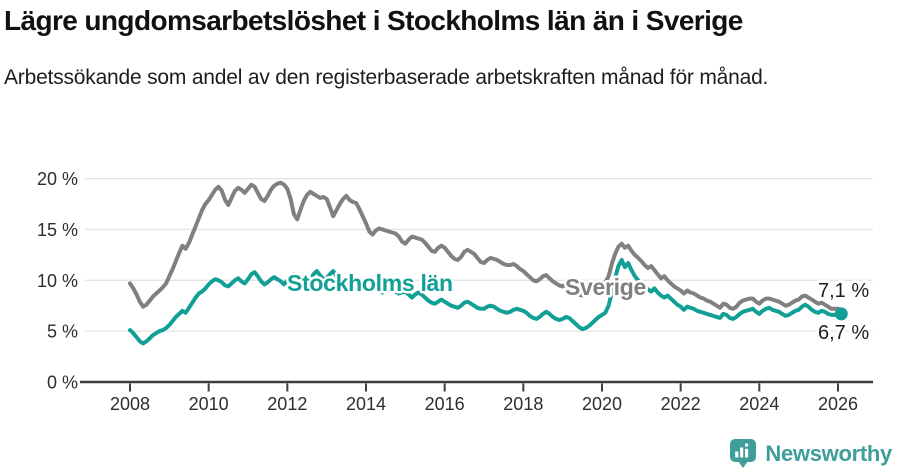 The image size is (900, 474). I want to click on series-end-dot-stockholms-l-n, so click(841, 314).